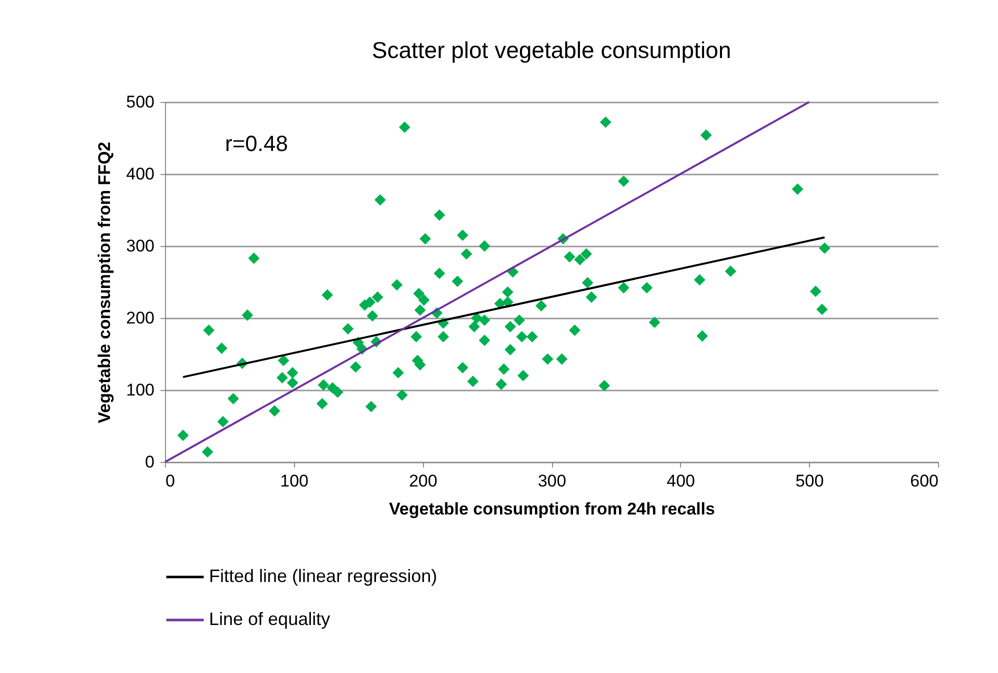 This screenshot has height=673, width=998. I want to click on x-tick-label: 100, so click(294, 481).